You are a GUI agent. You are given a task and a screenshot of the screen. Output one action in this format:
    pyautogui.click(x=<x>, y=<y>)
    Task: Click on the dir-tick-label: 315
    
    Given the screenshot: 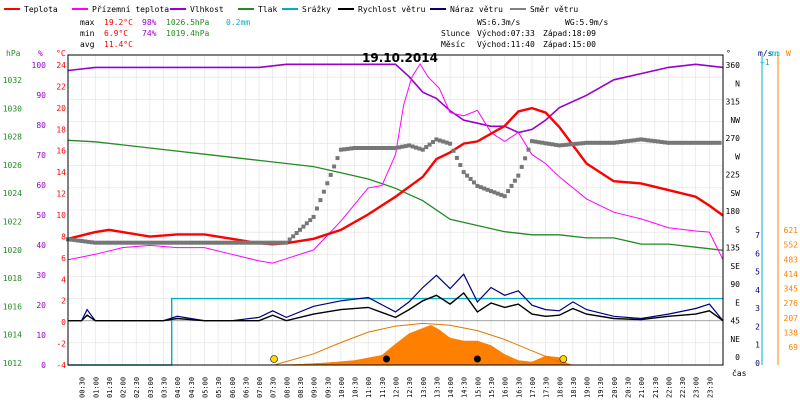 What is the action you would take?
    pyautogui.click(x=733, y=102)
    